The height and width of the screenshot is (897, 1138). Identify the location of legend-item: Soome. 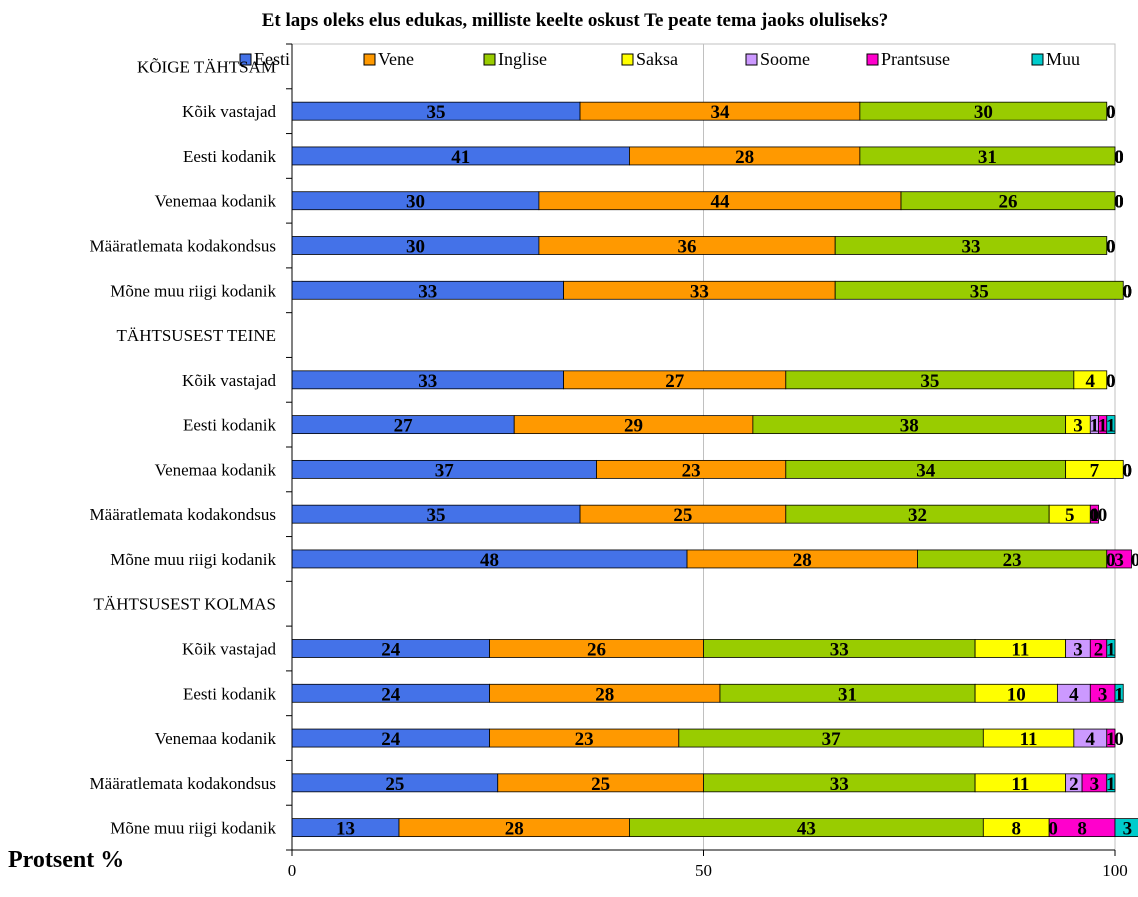
(777, 59).